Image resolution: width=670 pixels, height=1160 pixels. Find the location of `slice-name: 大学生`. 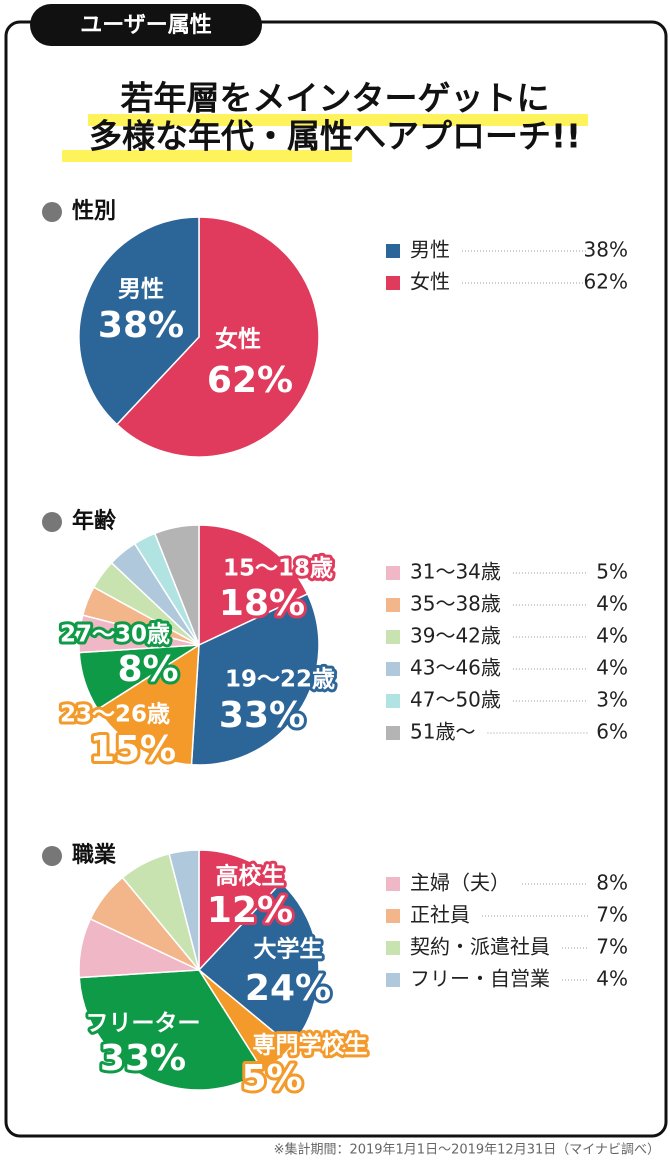

slice-name: 大学生 is located at coordinates (288, 949).